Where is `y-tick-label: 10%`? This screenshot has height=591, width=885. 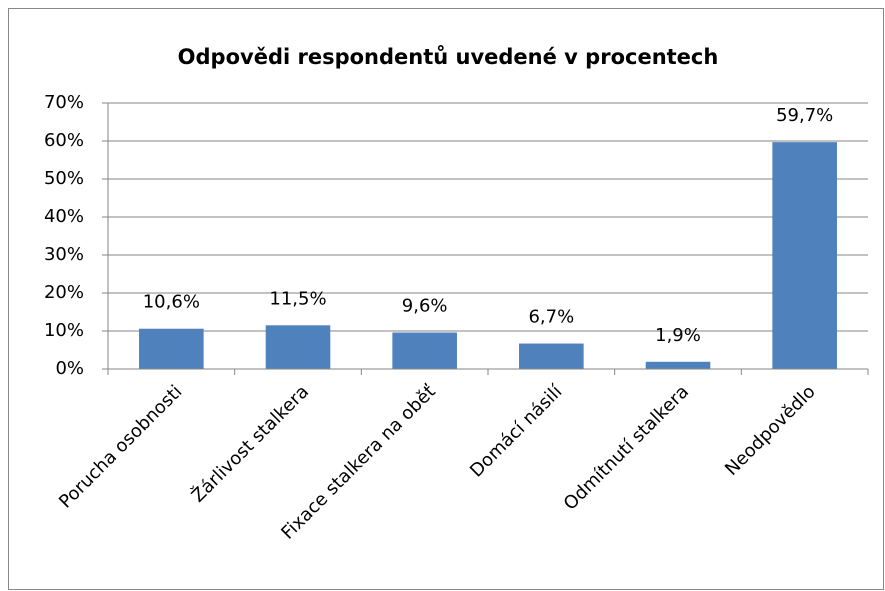 y-tick-label: 10% is located at coordinates (64, 330).